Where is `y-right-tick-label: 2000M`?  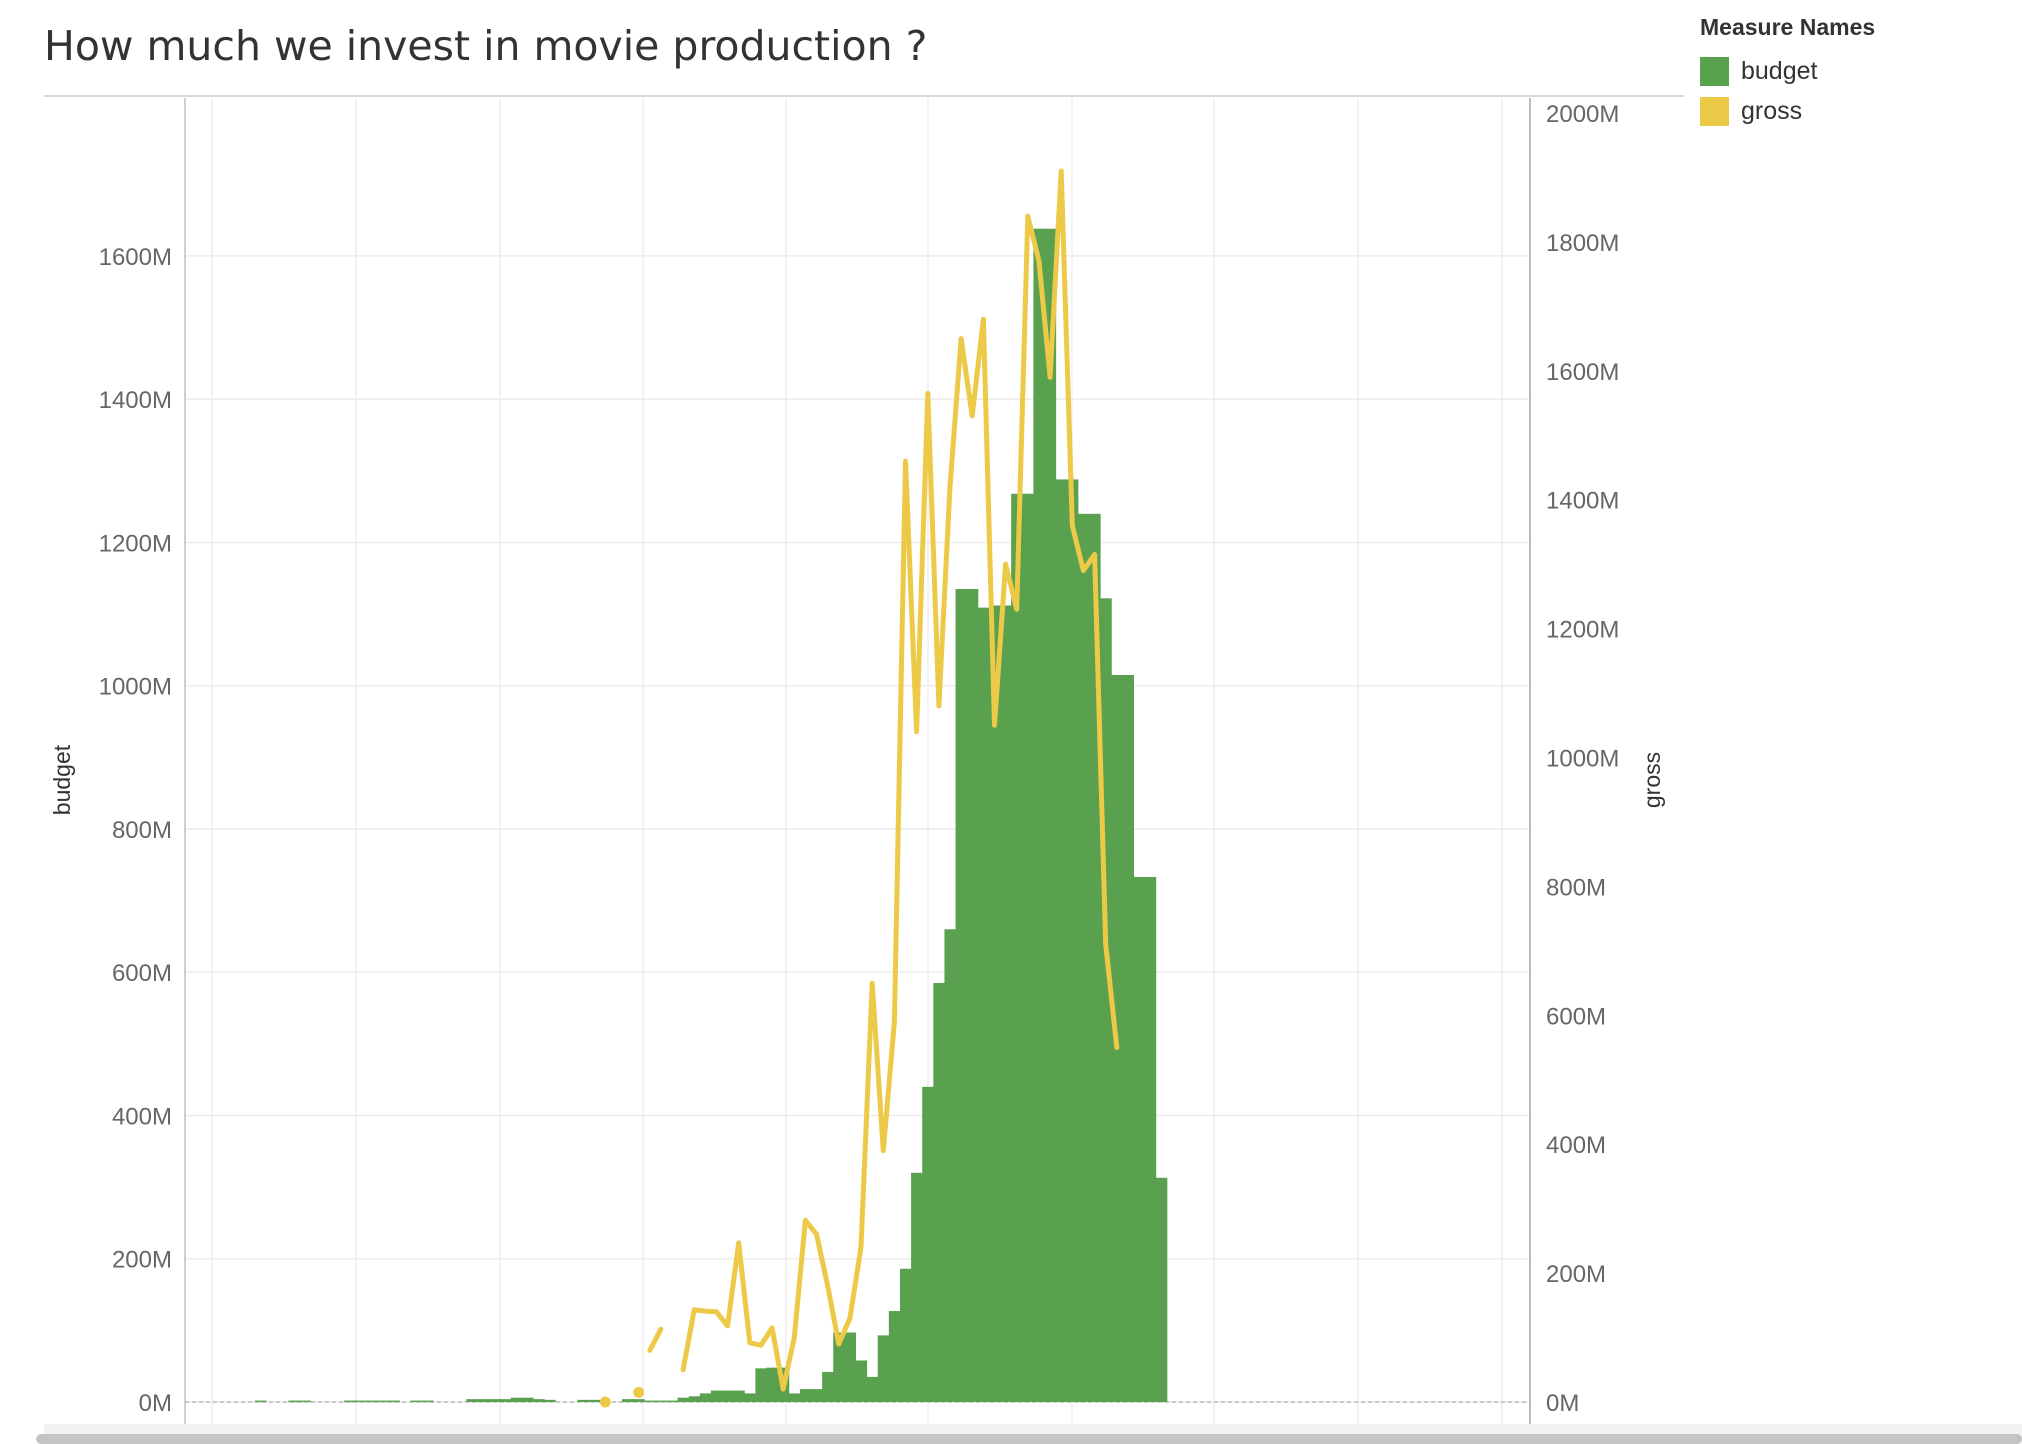
y-right-tick-label: 2000M is located at coordinates (1582, 114).